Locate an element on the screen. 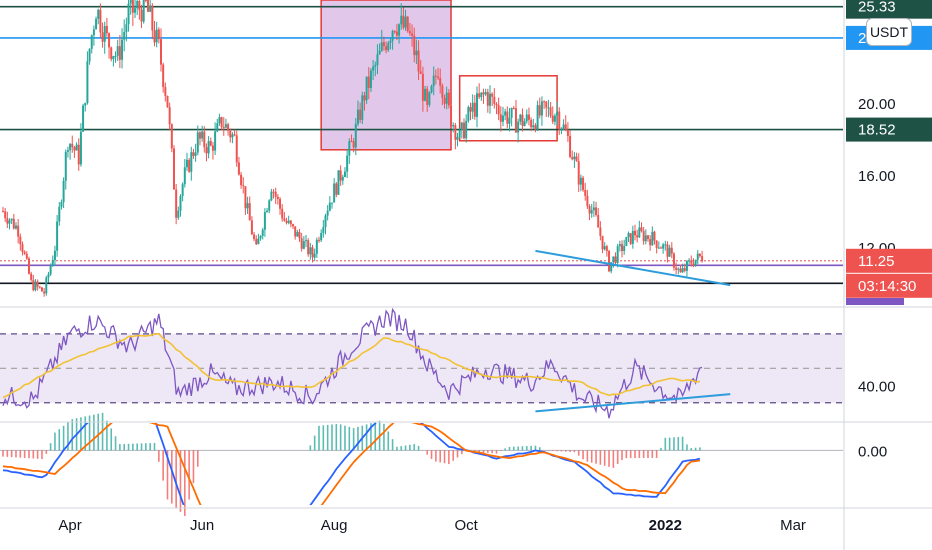  price-tag-1: 25.33 is located at coordinates (889, 9).